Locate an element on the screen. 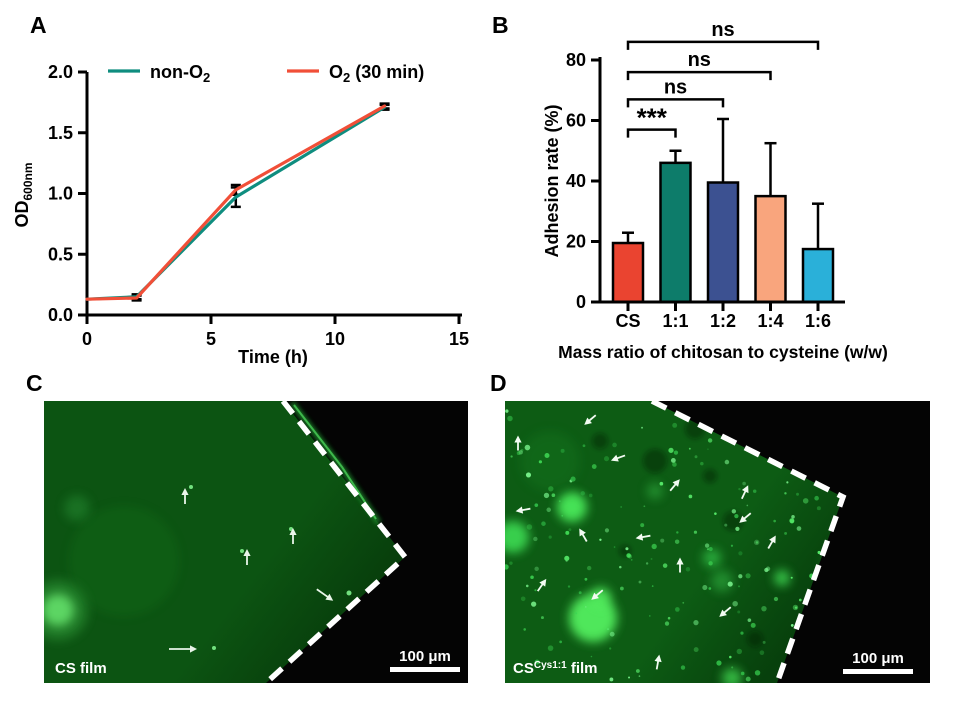 The height and width of the screenshot is (704, 955). panel-label-c: C is located at coordinates (34, 383).